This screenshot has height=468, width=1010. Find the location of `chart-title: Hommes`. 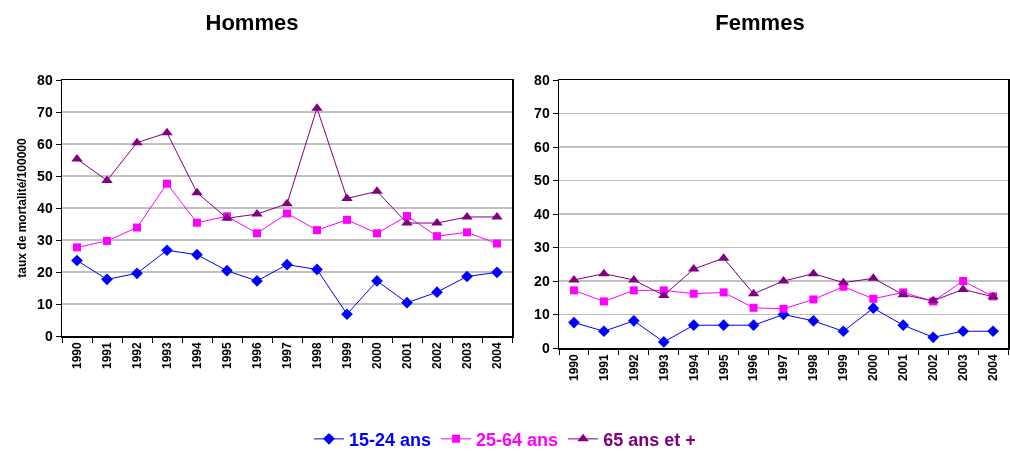

chart-title: Hommes is located at coordinates (252, 22).